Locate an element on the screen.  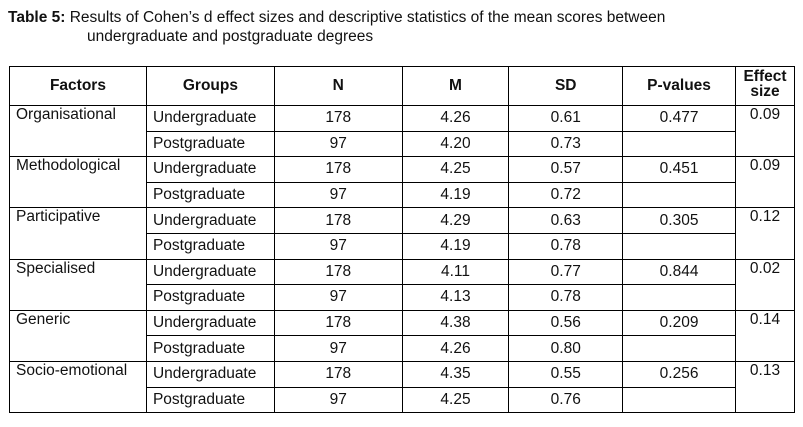
p-value-cell: 0.256 is located at coordinates (679, 374).